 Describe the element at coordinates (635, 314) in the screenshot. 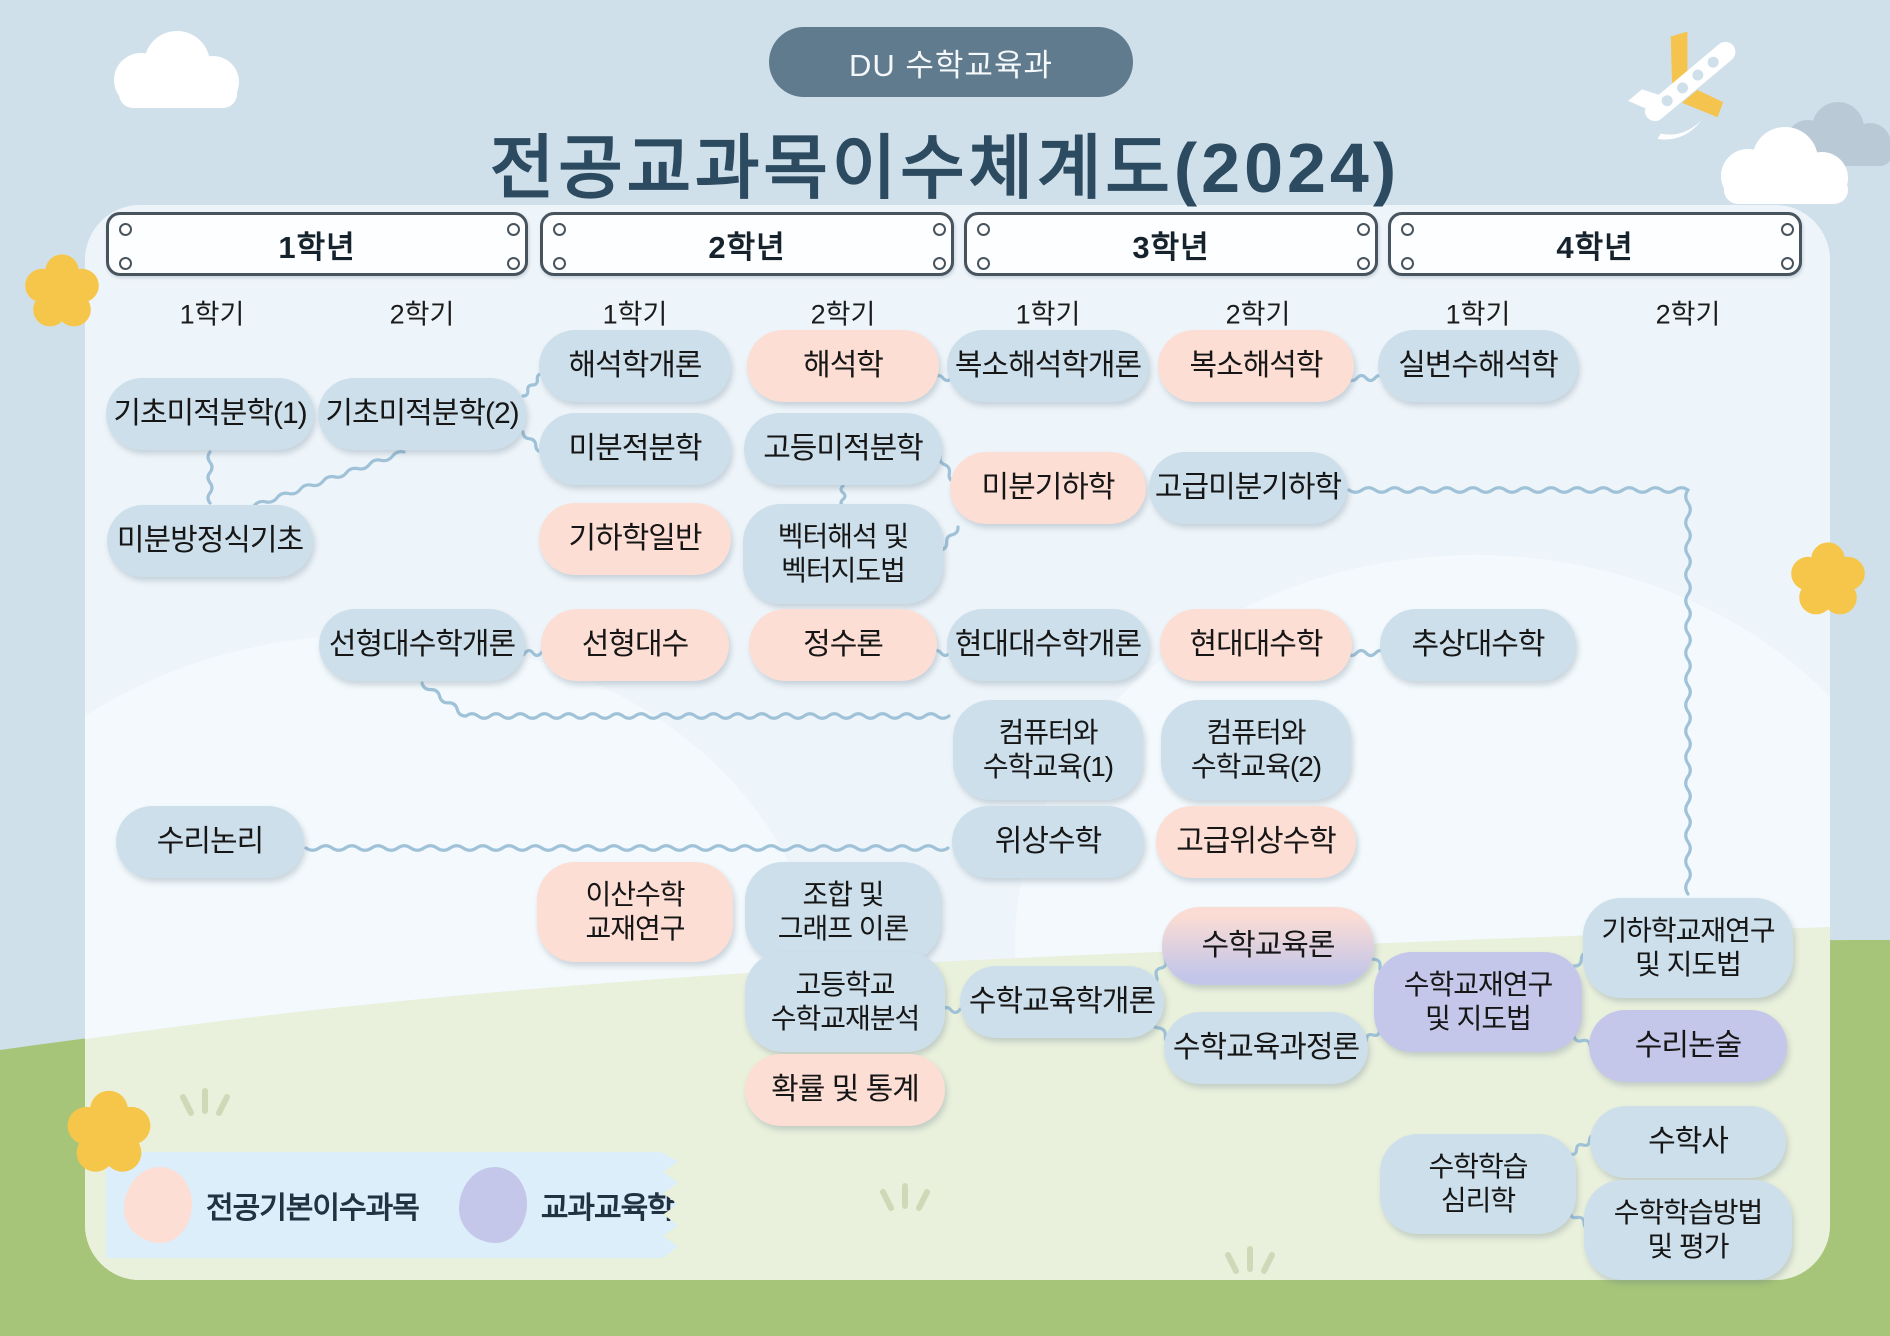

I see `semester-label-2-1: 1학기` at that location.